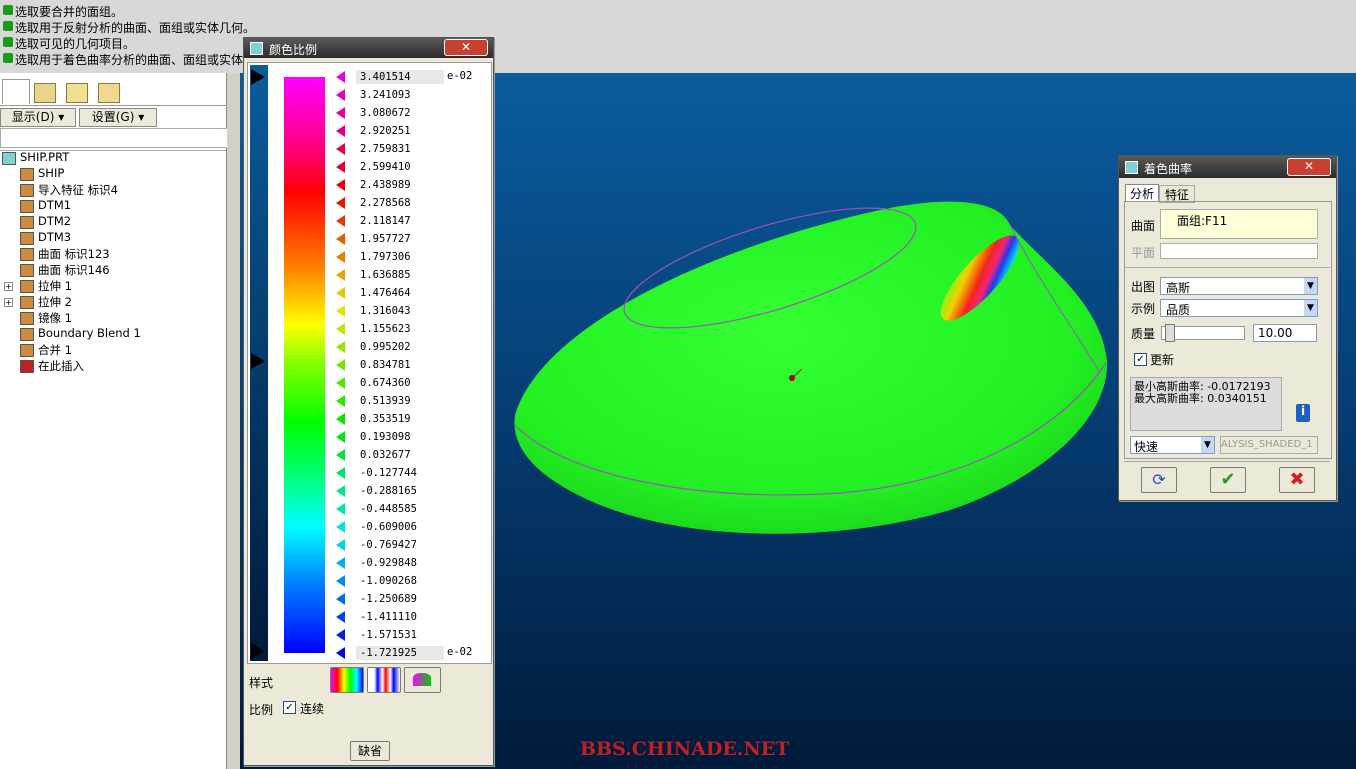 The image size is (1356, 769). What do you see at coordinates (388, 473) in the screenshot?
I see `scale-value: -0.127744` at bounding box center [388, 473].